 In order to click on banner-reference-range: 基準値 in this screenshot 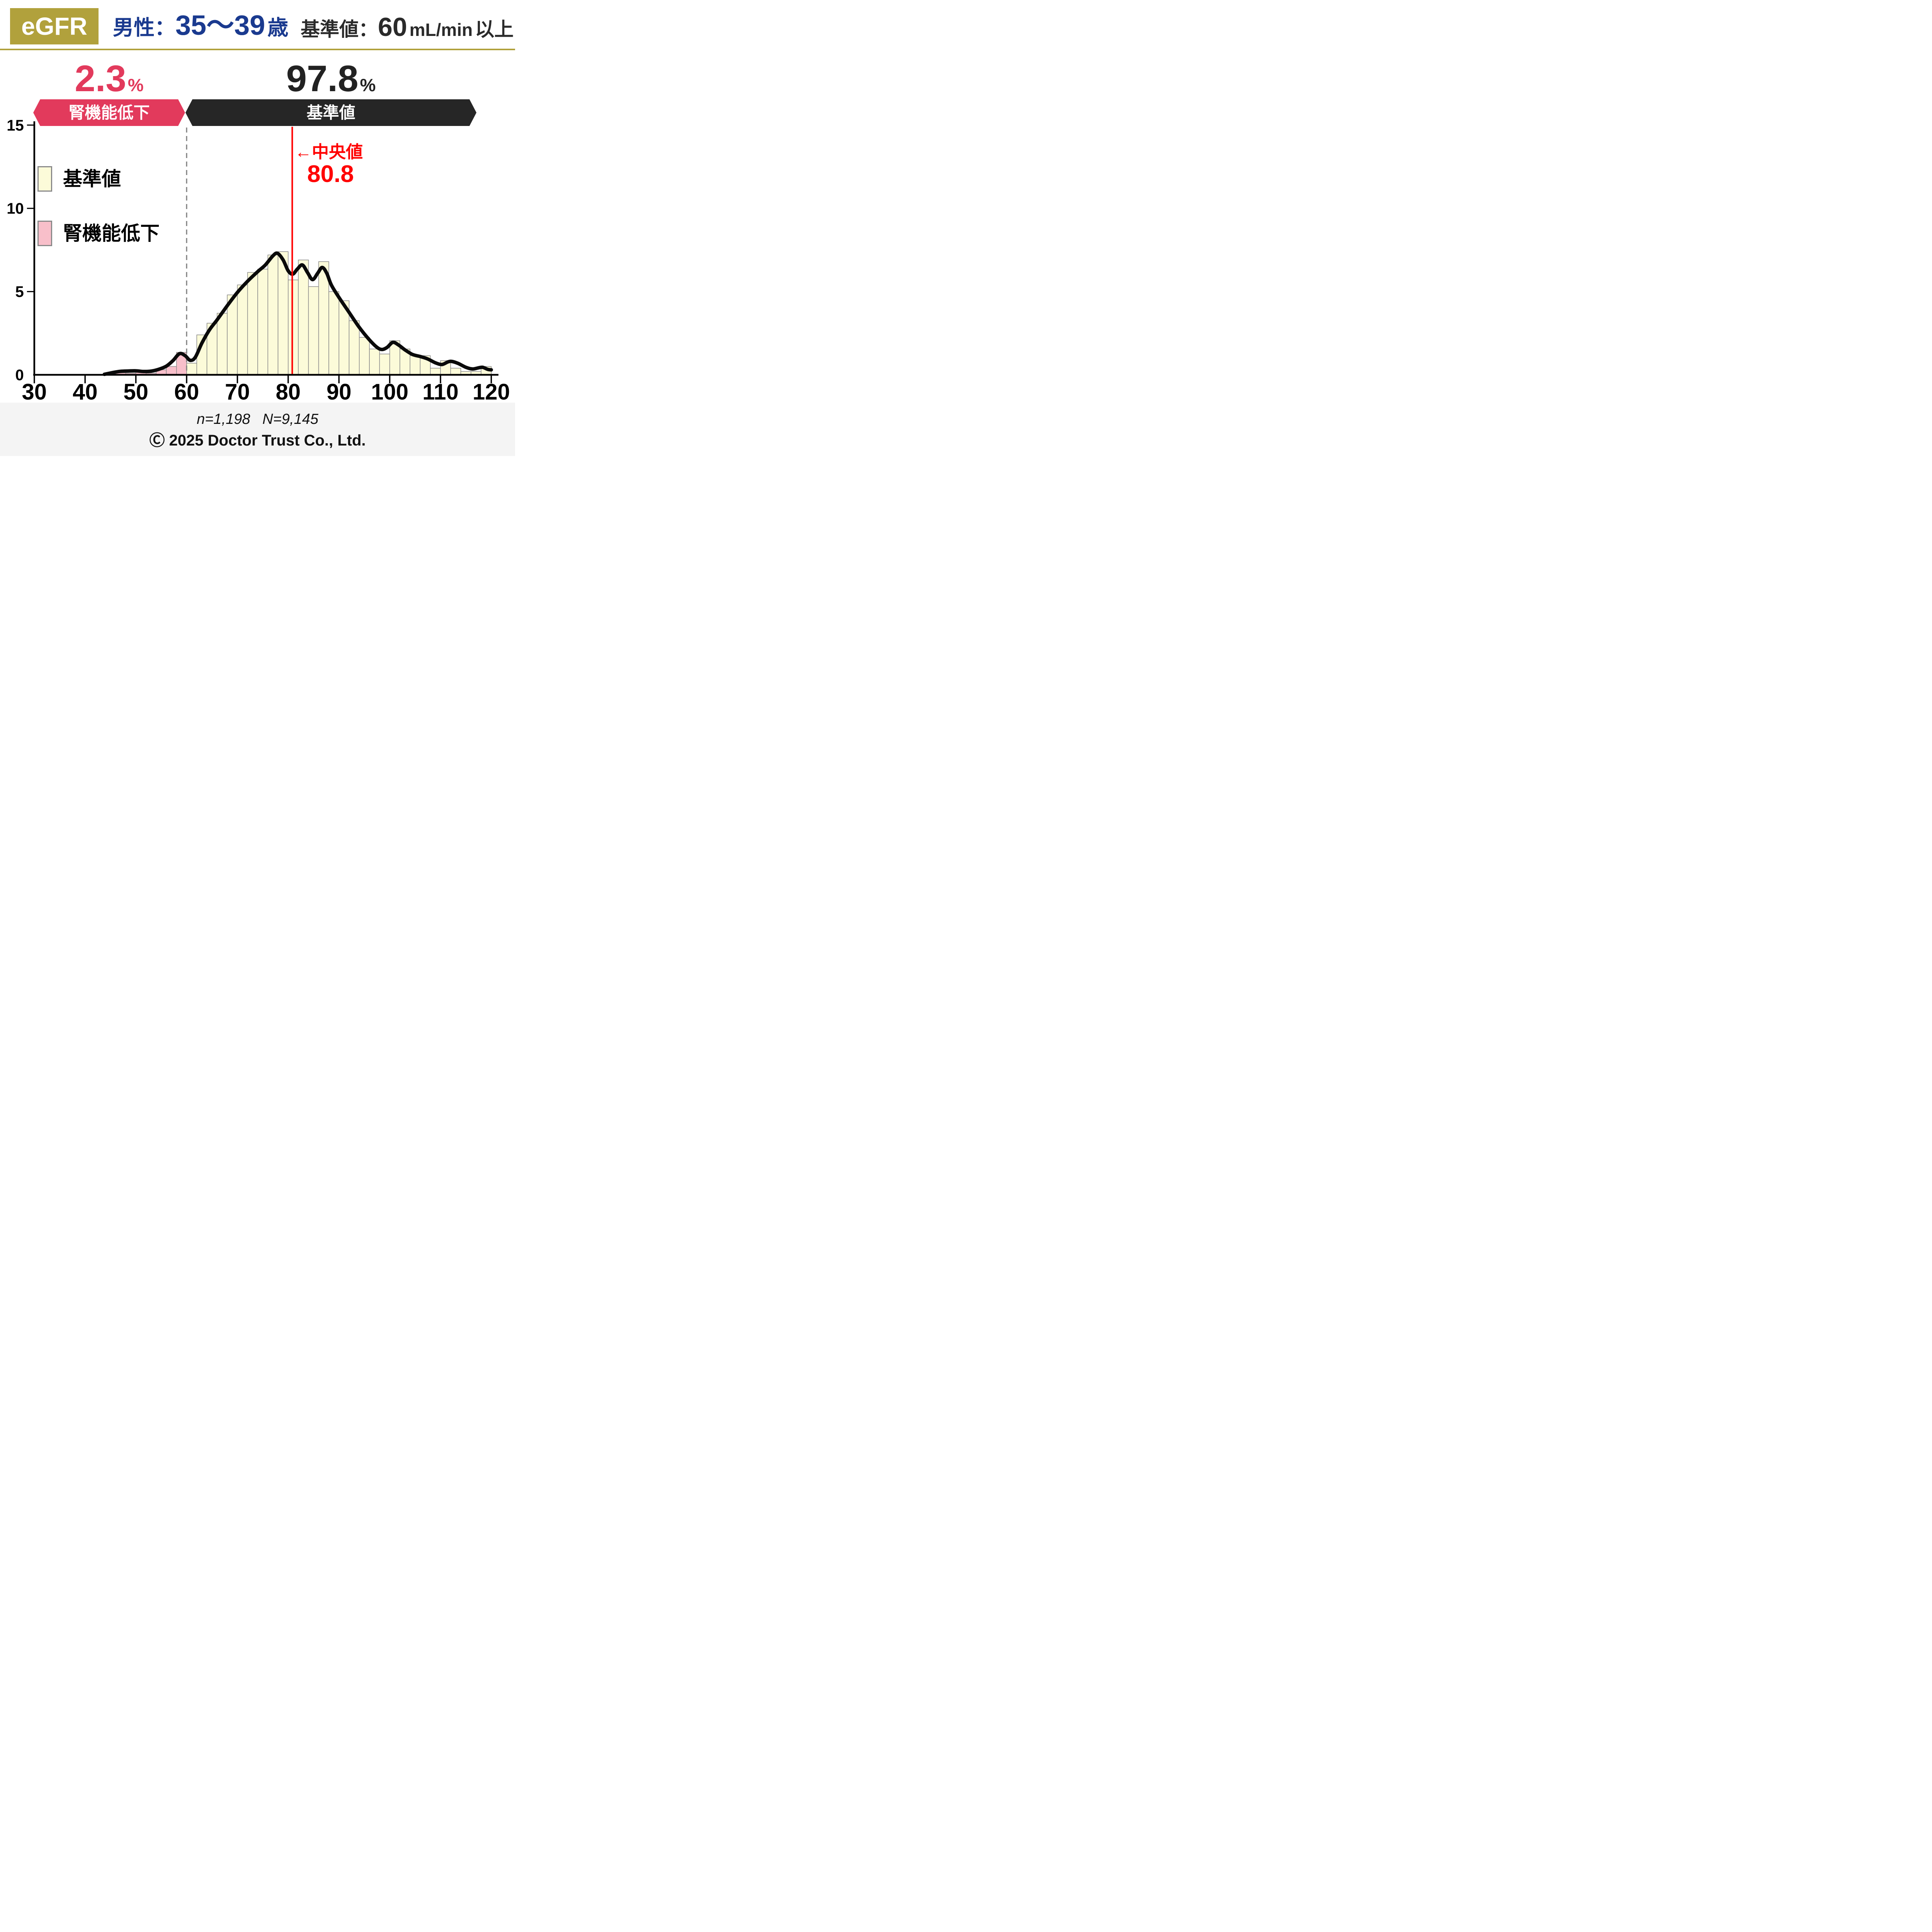, I will do `click(330, 112)`.